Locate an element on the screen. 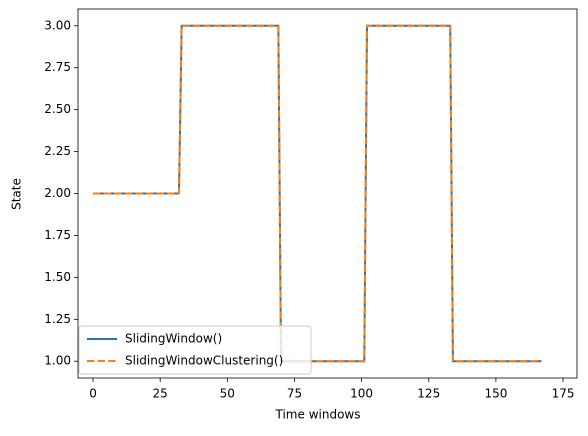 The width and height of the screenshot is (588, 436). x-tick-label: 125 is located at coordinates (428, 394).